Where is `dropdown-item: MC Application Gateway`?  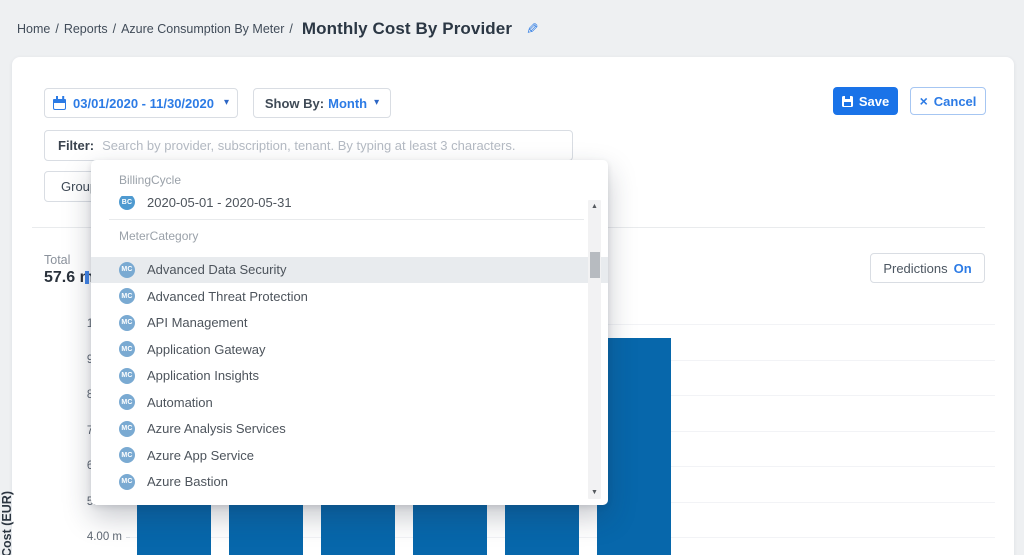
dropdown-item: MC Application Gateway is located at coordinates (349, 349).